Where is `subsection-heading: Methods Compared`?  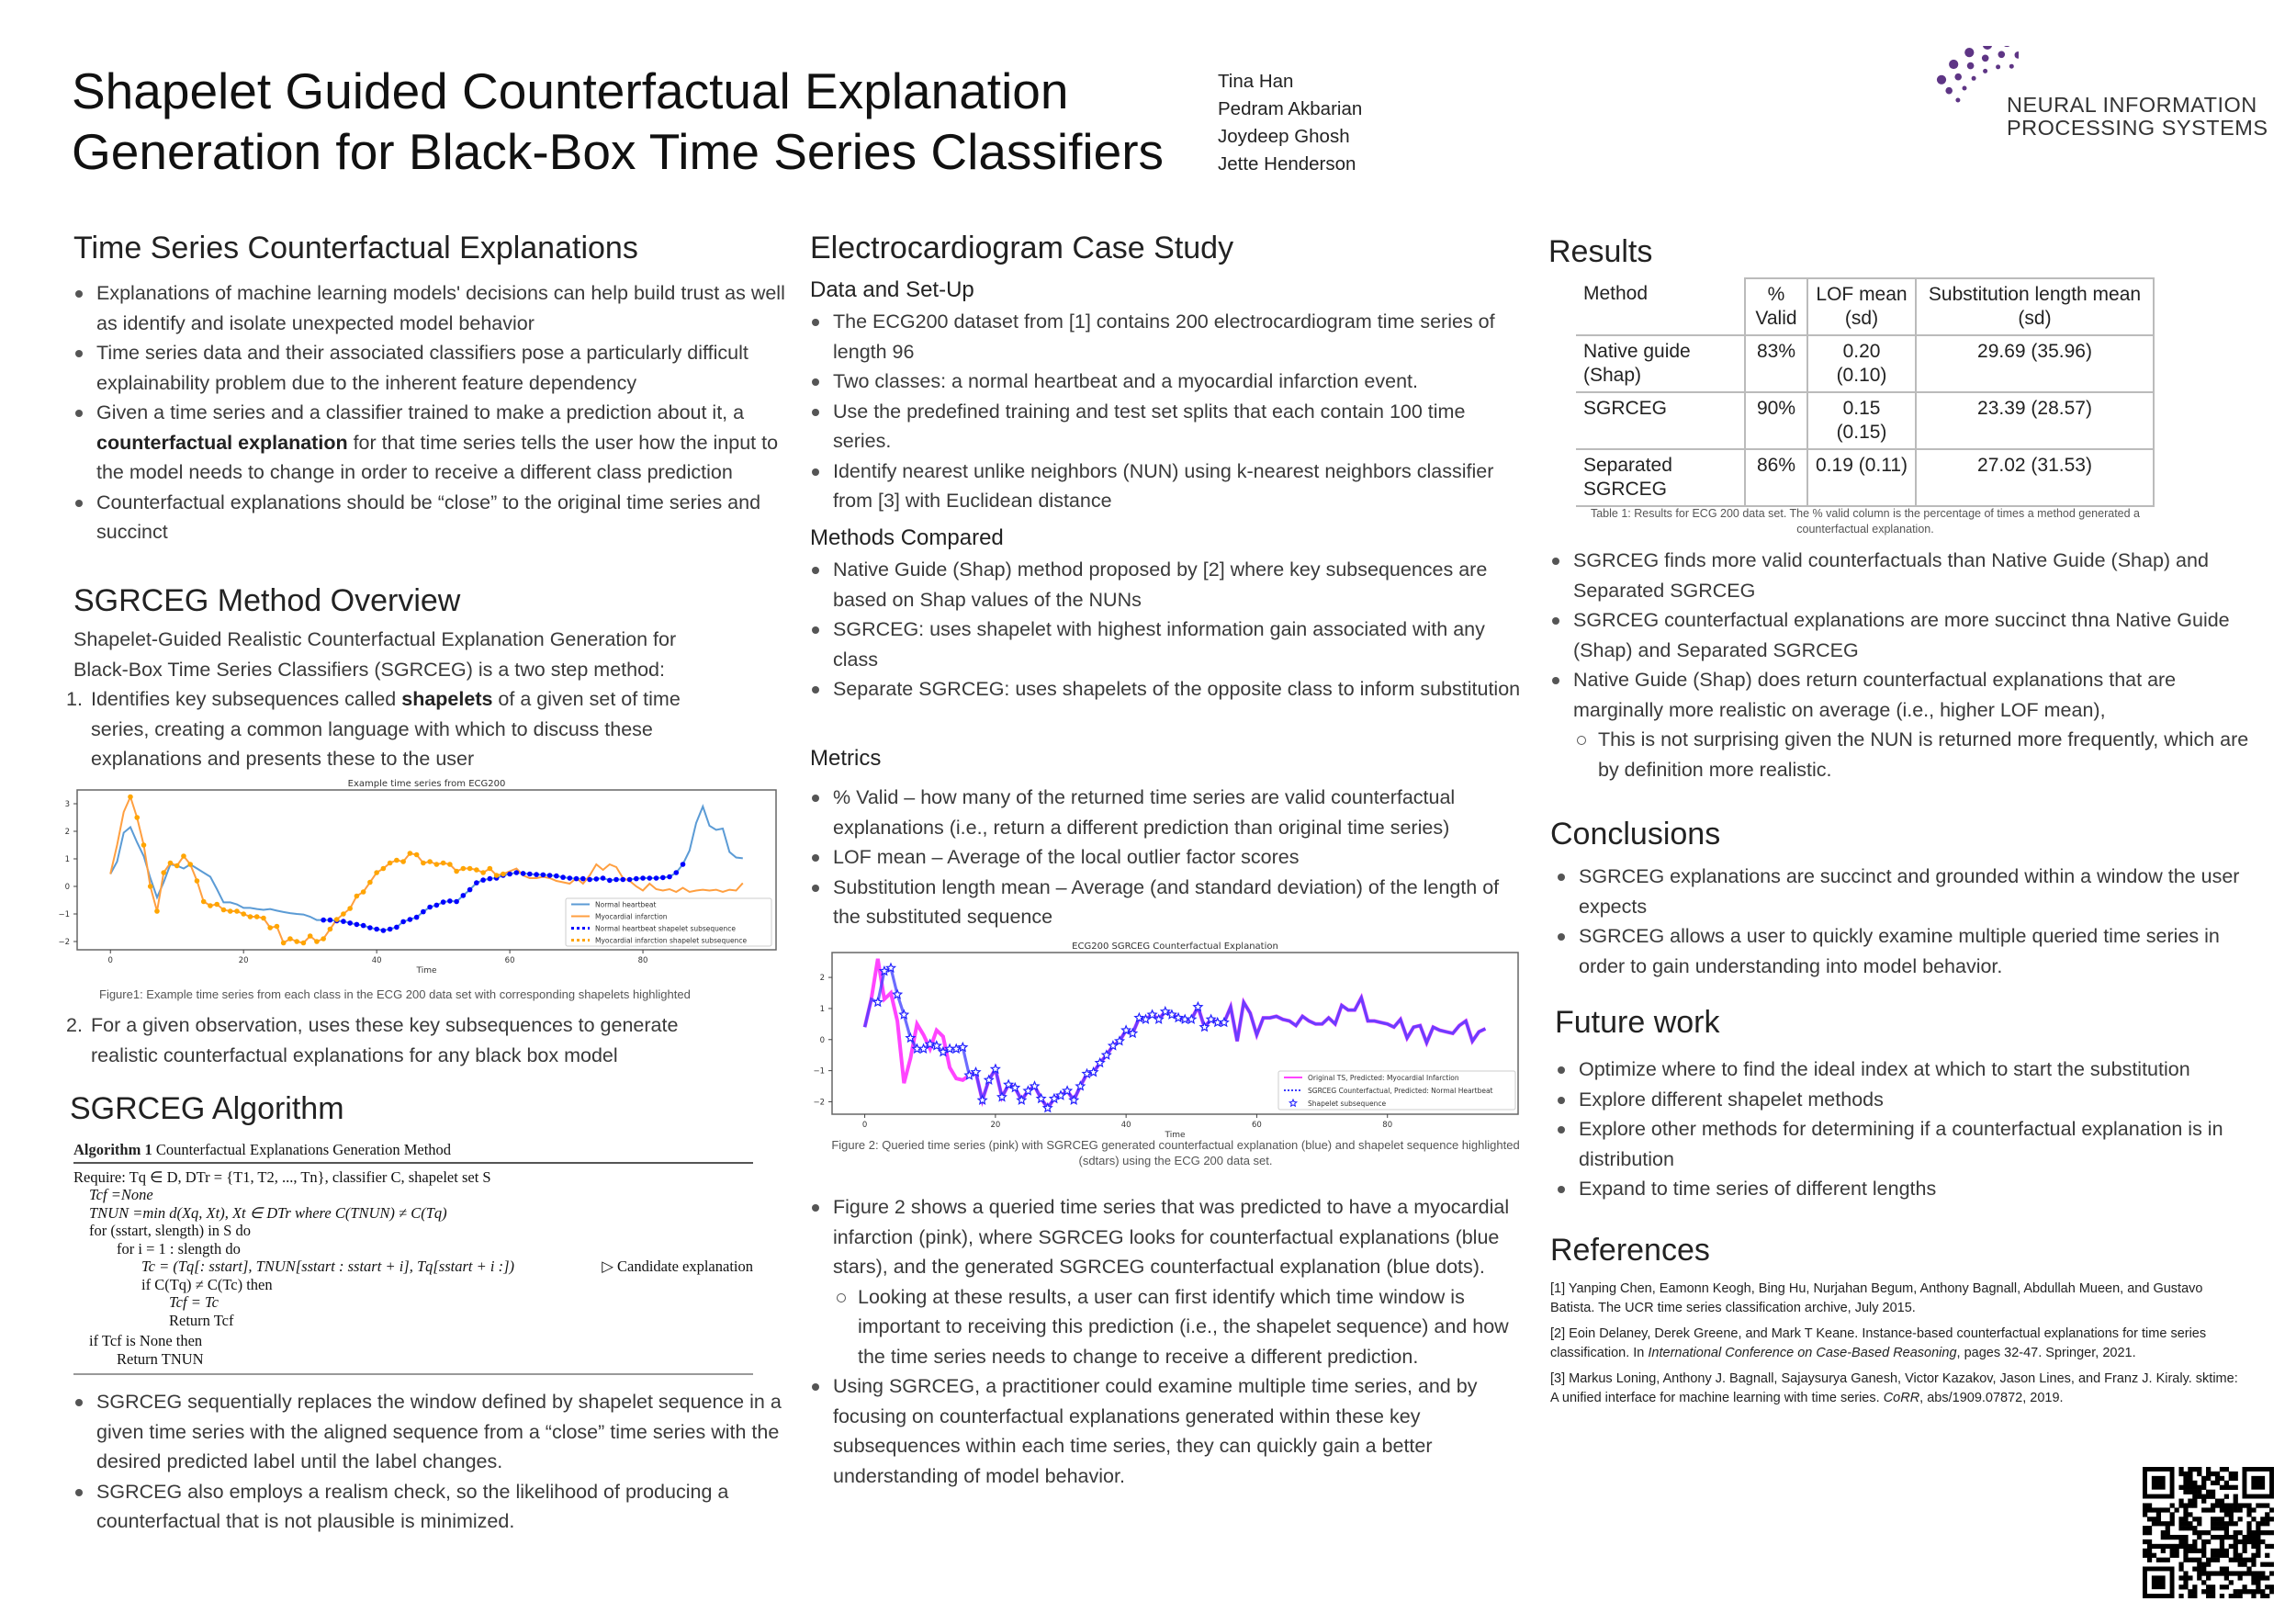 subsection-heading: Methods Compared is located at coordinates (907, 537).